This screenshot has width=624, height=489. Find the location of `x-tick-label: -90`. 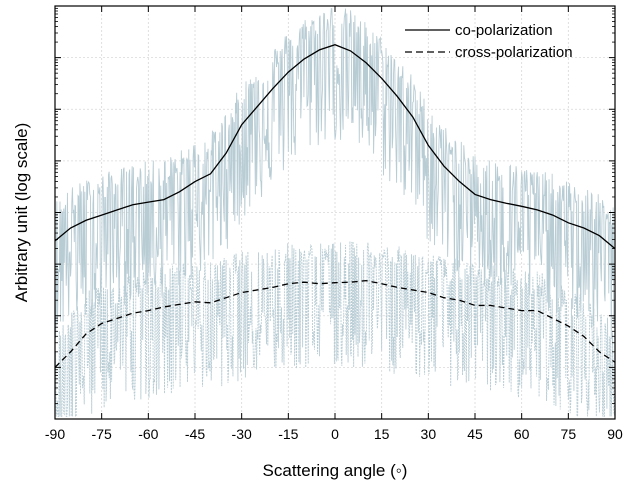

x-tick-label: -90 is located at coordinates (55, 434).